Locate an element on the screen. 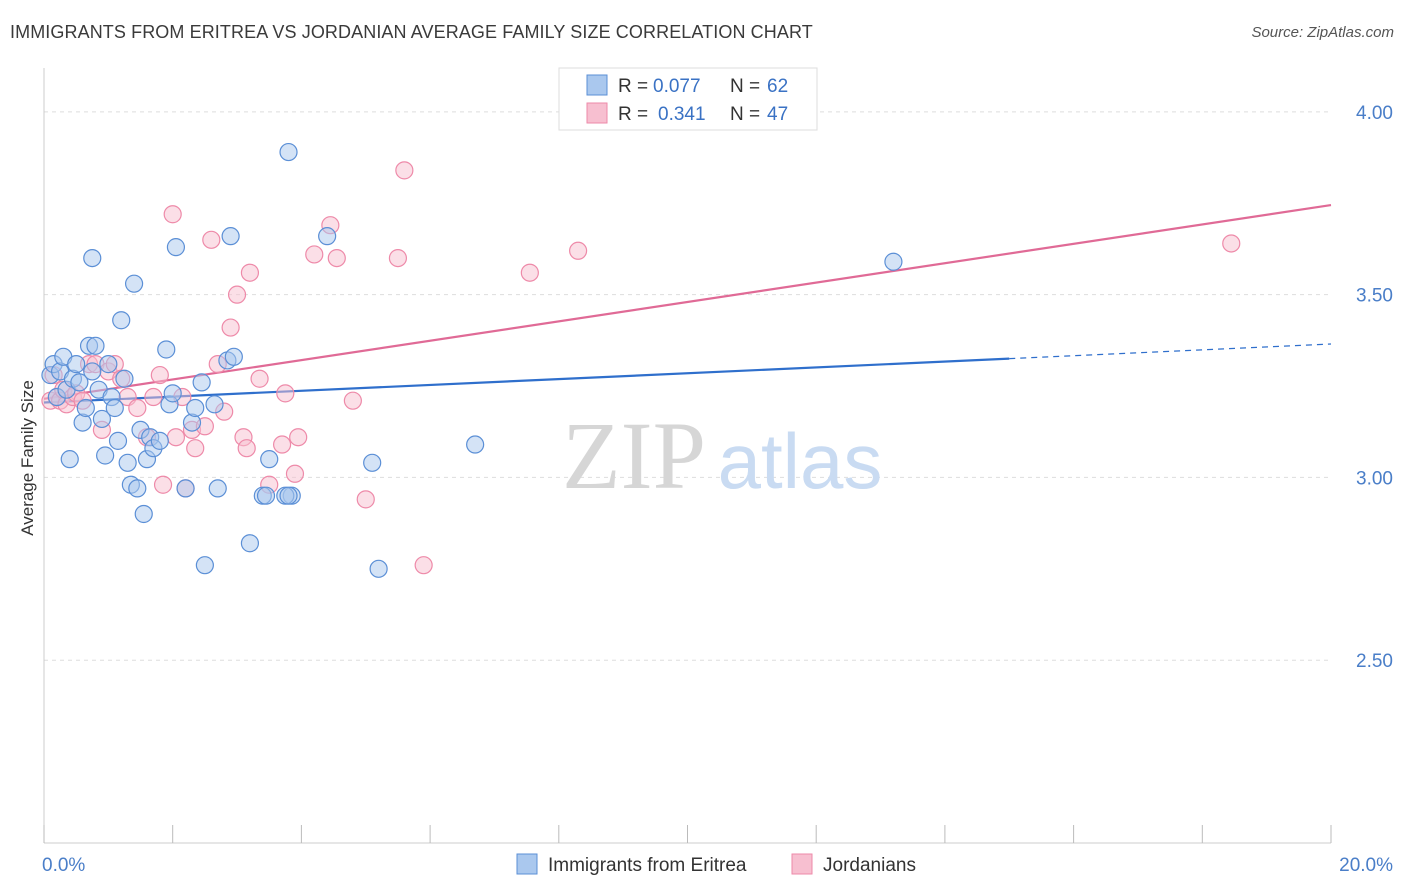  y-tick-label-0: 2.50 is located at coordinates (1374, 661).